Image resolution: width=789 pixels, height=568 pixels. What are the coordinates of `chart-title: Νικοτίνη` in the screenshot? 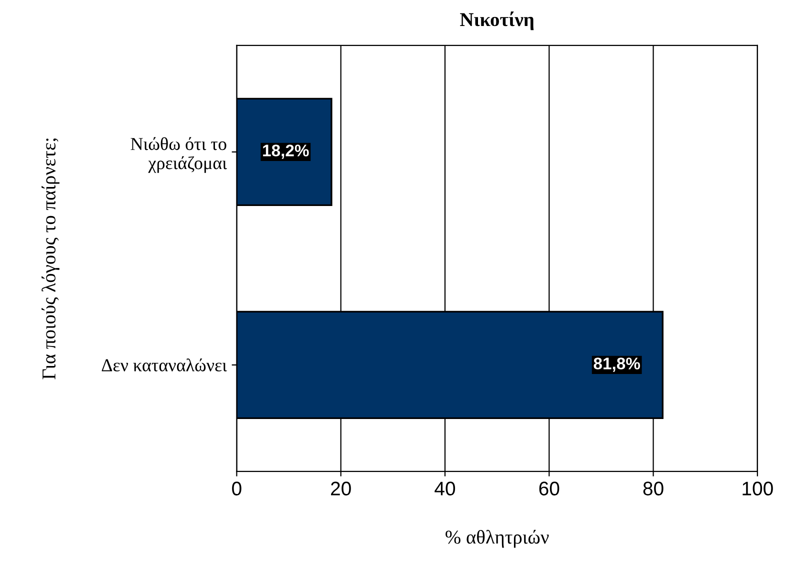 It's located at (497, 21).